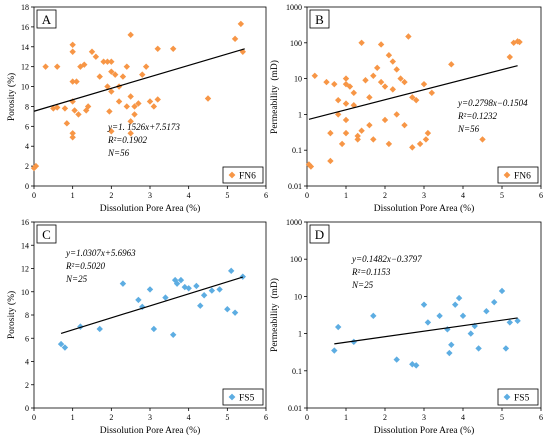  I want to click on panel-label-box, so click(319, 19).